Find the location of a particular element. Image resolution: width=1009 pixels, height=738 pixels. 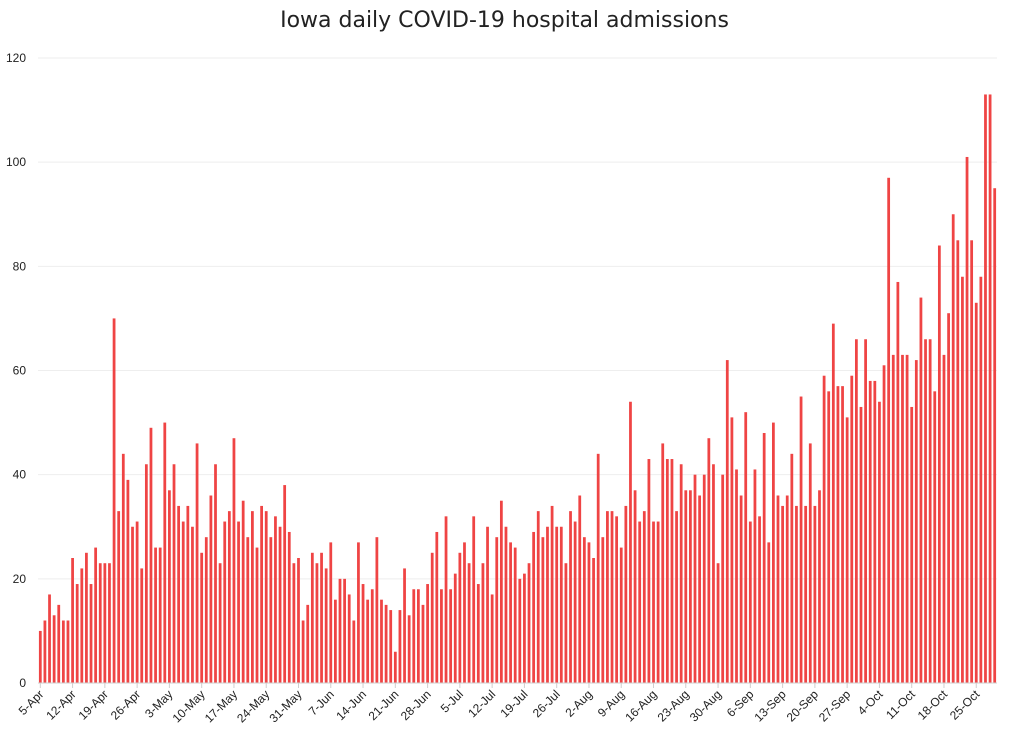

x-tick-label: 18-Oct is located at coordinates (933, 705).